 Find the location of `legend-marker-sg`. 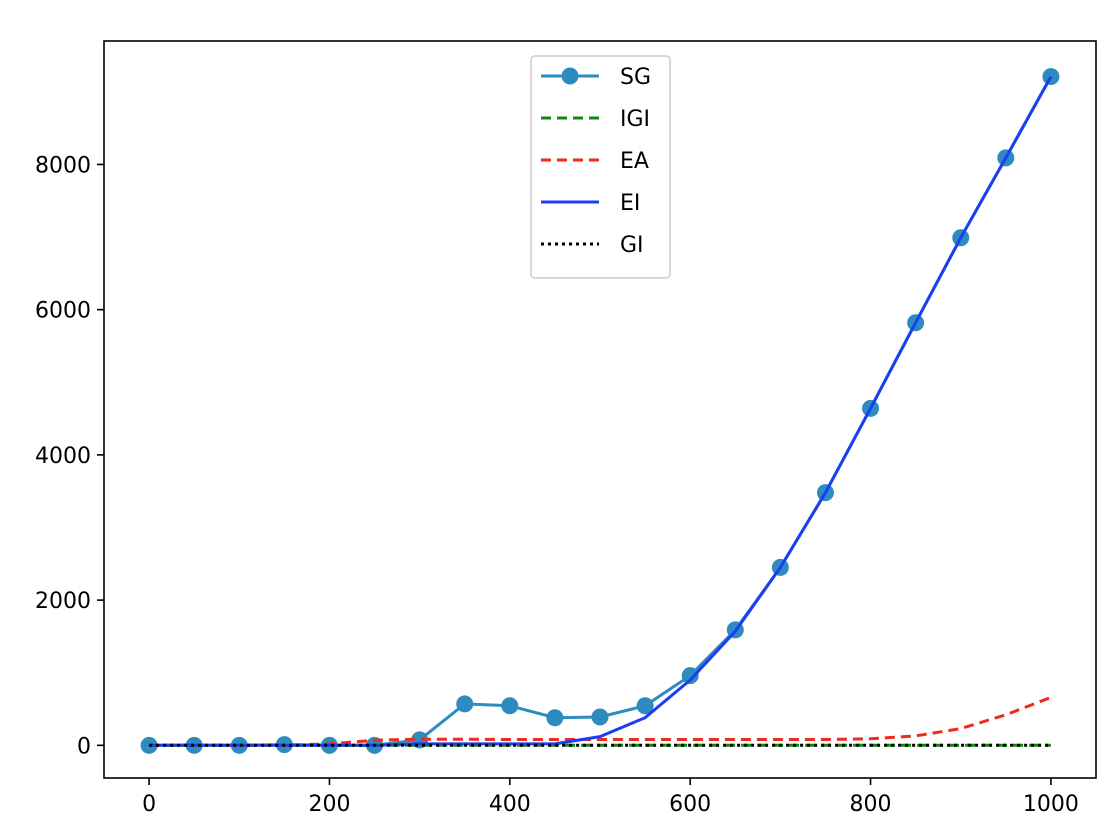

legend-marker-sg is located at coordinates (570, 76).